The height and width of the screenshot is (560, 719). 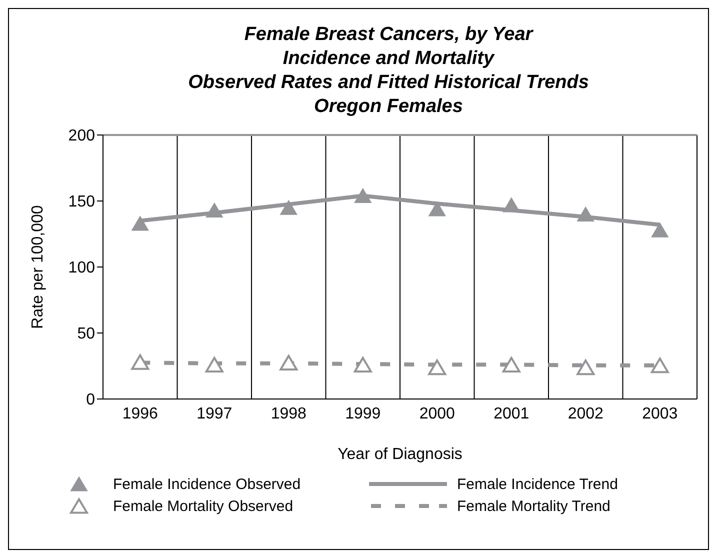 I want to click on legend-label: Female Incidence Observed, so click(x=207, y=484).